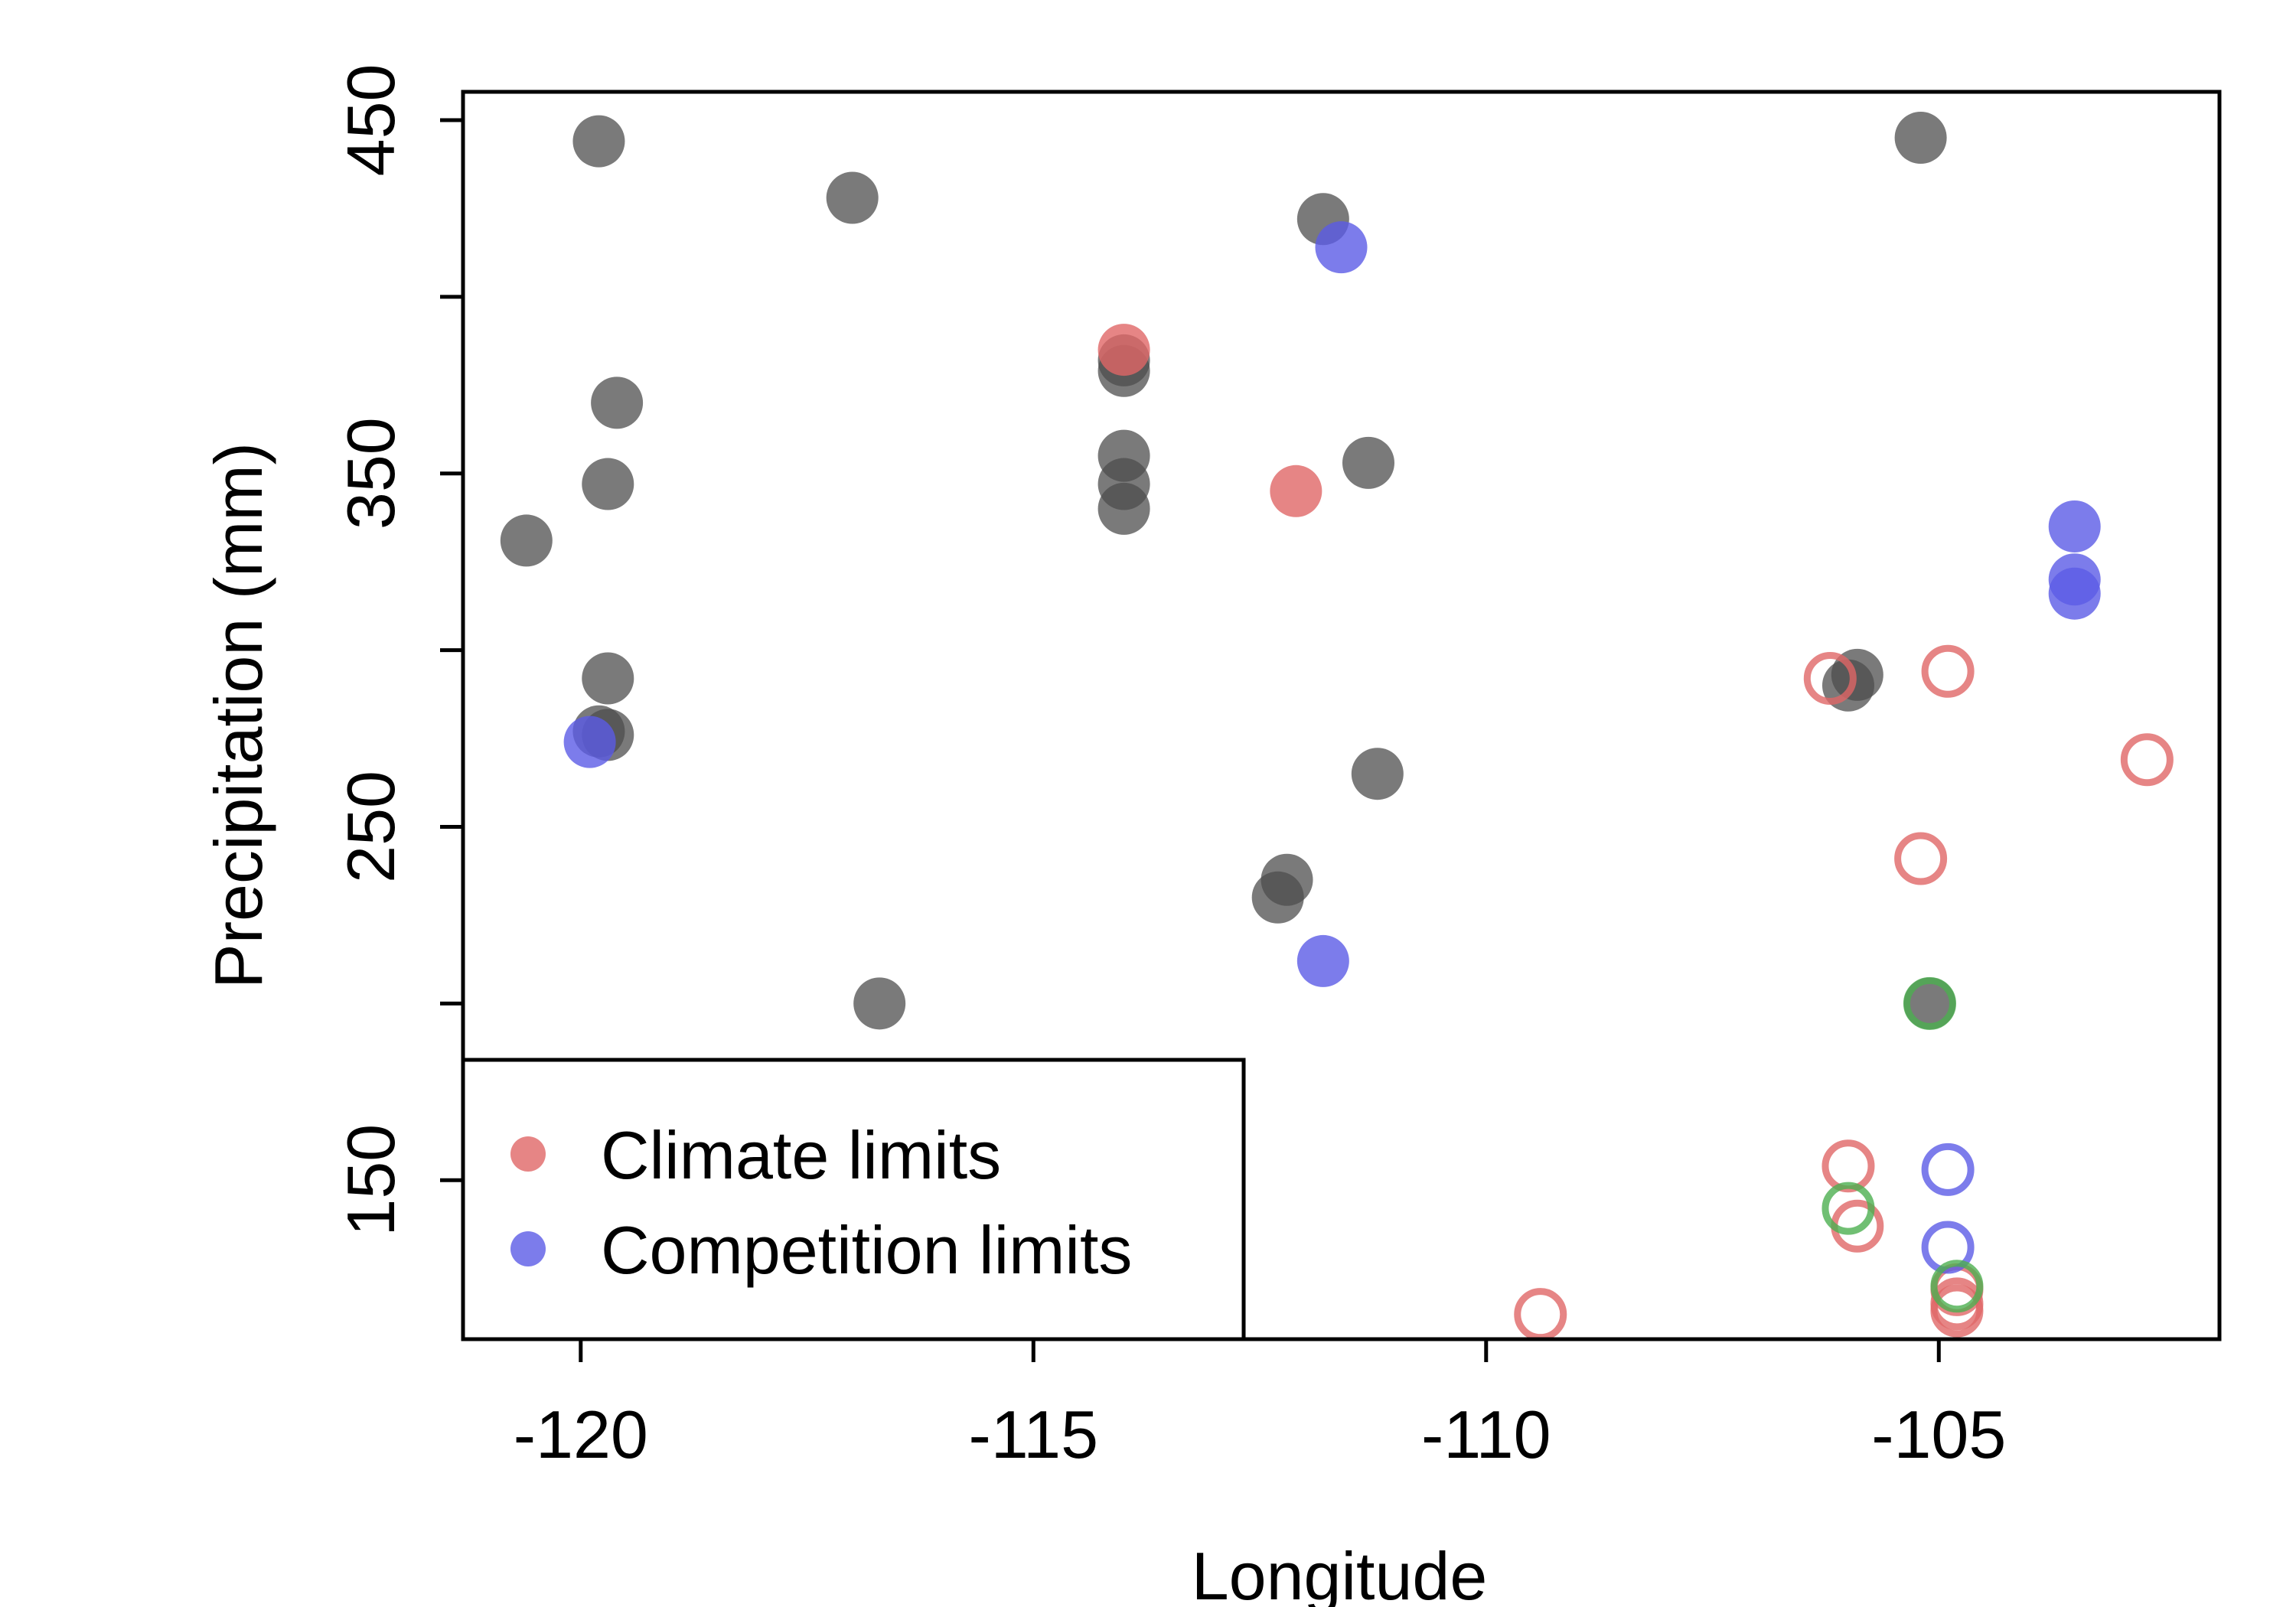  I want to click on legend-climate-marker, so click(528, 1154).